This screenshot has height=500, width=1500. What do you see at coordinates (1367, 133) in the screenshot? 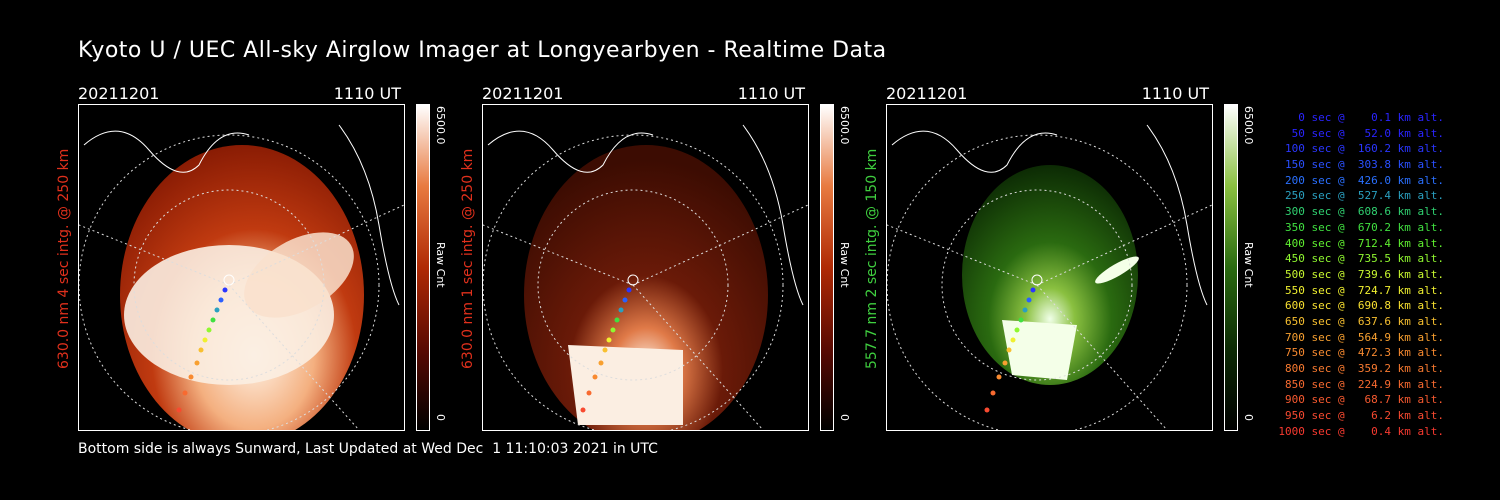
I see `legend-entry: 50 sec @ 52.0 km alt.` at bounding box center [1367, 133].